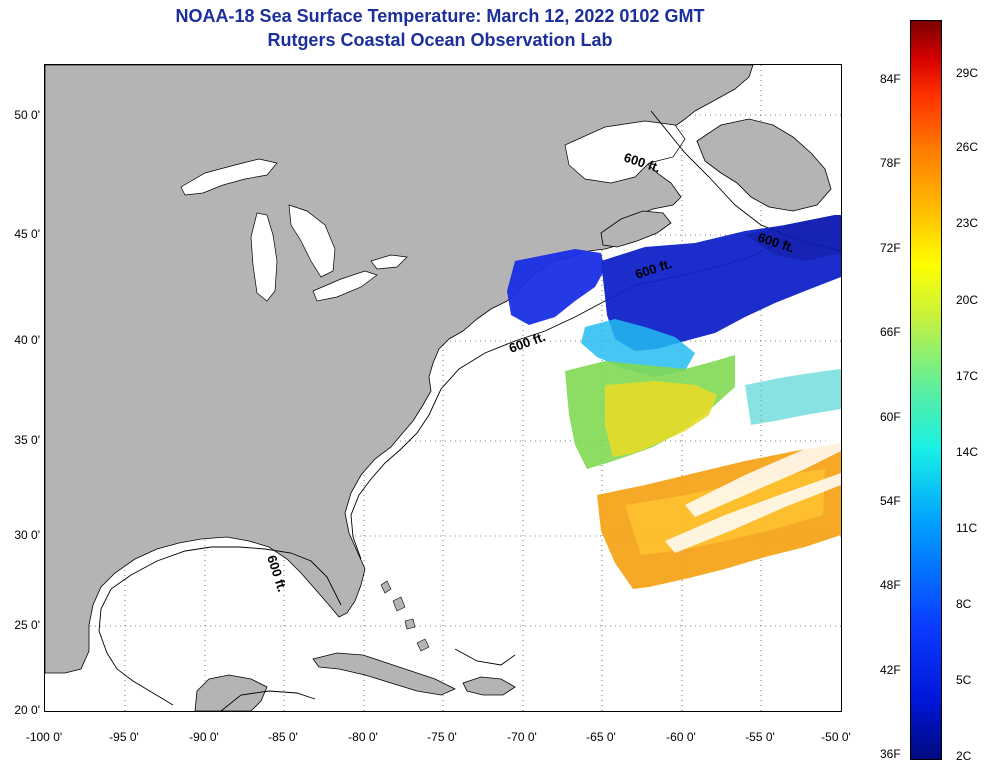 The image size is (984, 770). I want to click on colorbar-f-60: 60F, so click(890, 417).